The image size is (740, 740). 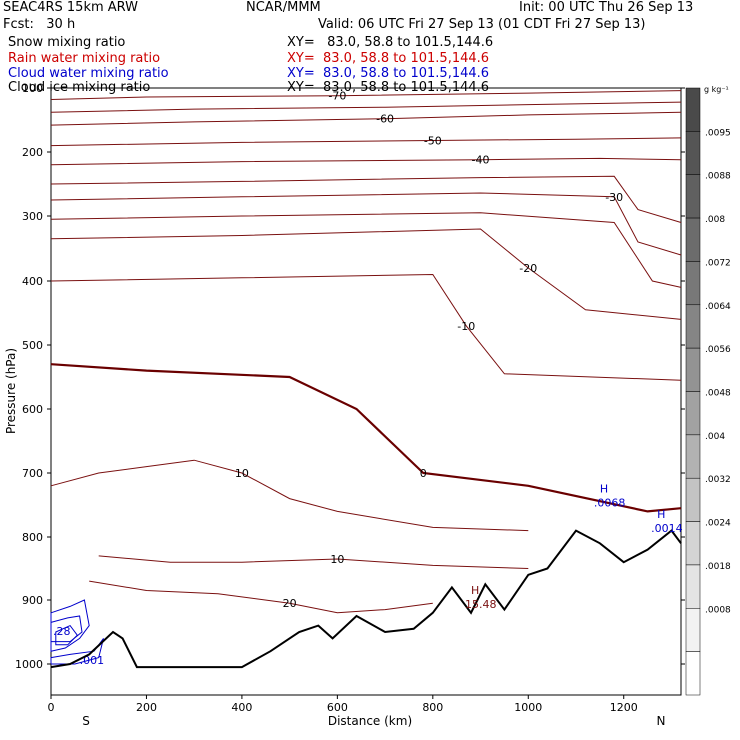 What do you see at coordinates (32, 216) in the screenshot?
I see `y-tick-label: 300` at bounding box center [32, 216].